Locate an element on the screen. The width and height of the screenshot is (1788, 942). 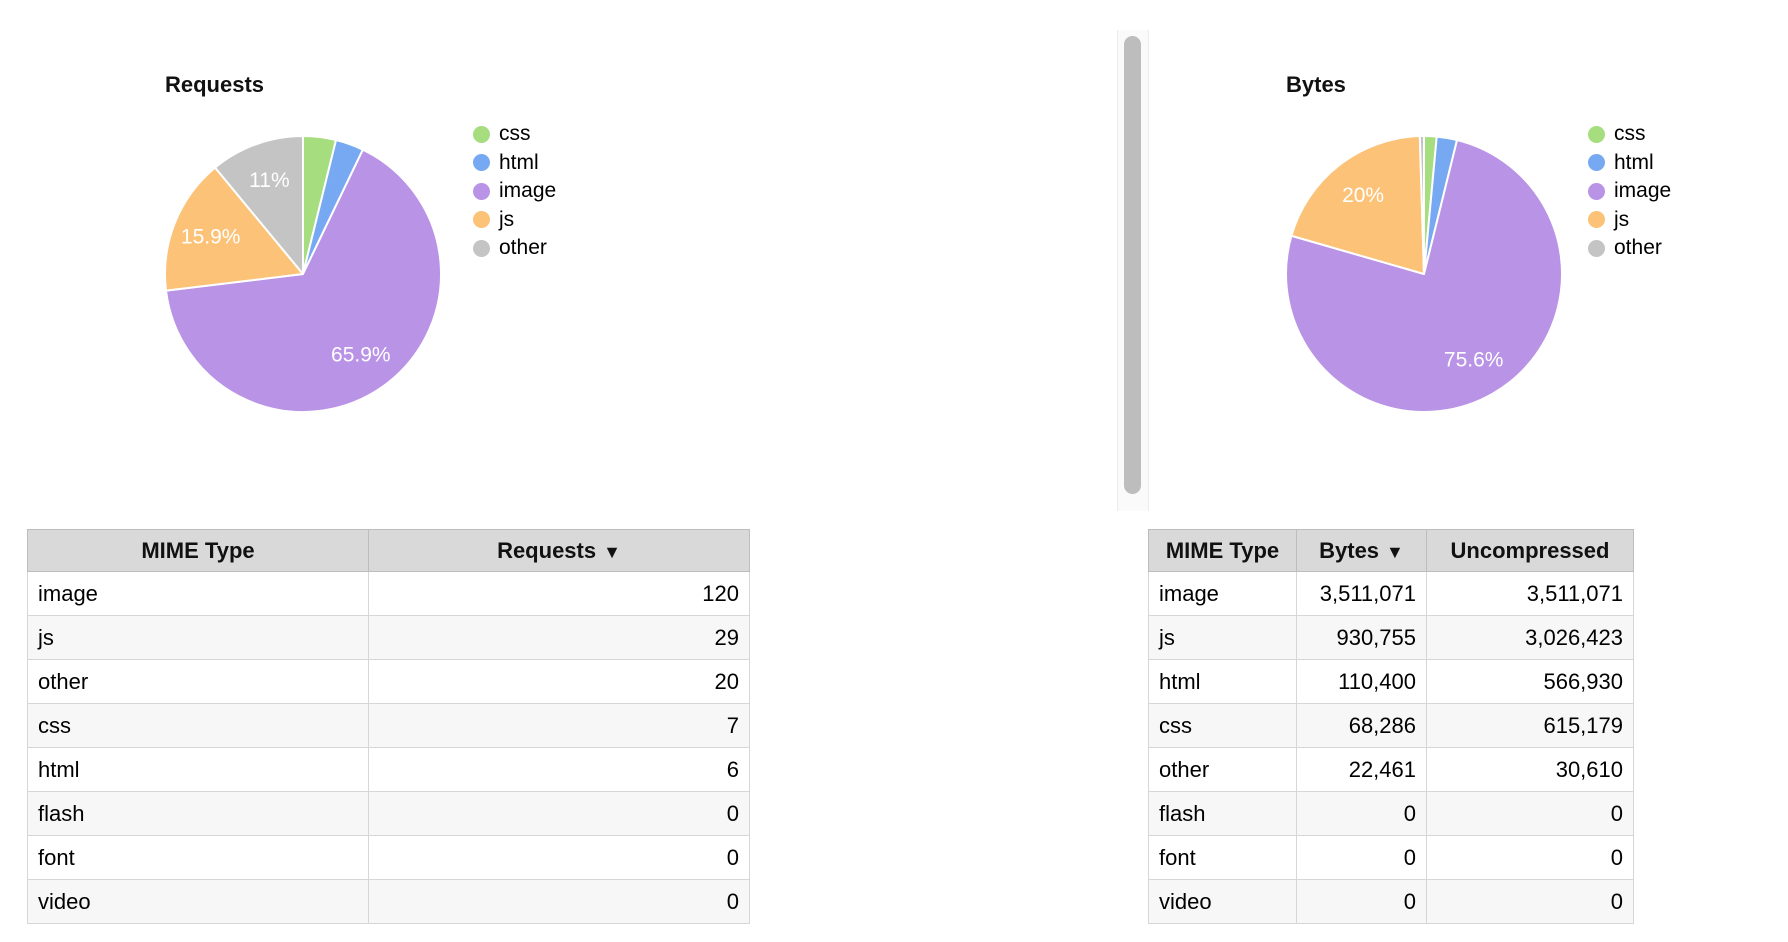
table-row-js: js 930,755 3,026,423 is located at coordinates (1391, 637).